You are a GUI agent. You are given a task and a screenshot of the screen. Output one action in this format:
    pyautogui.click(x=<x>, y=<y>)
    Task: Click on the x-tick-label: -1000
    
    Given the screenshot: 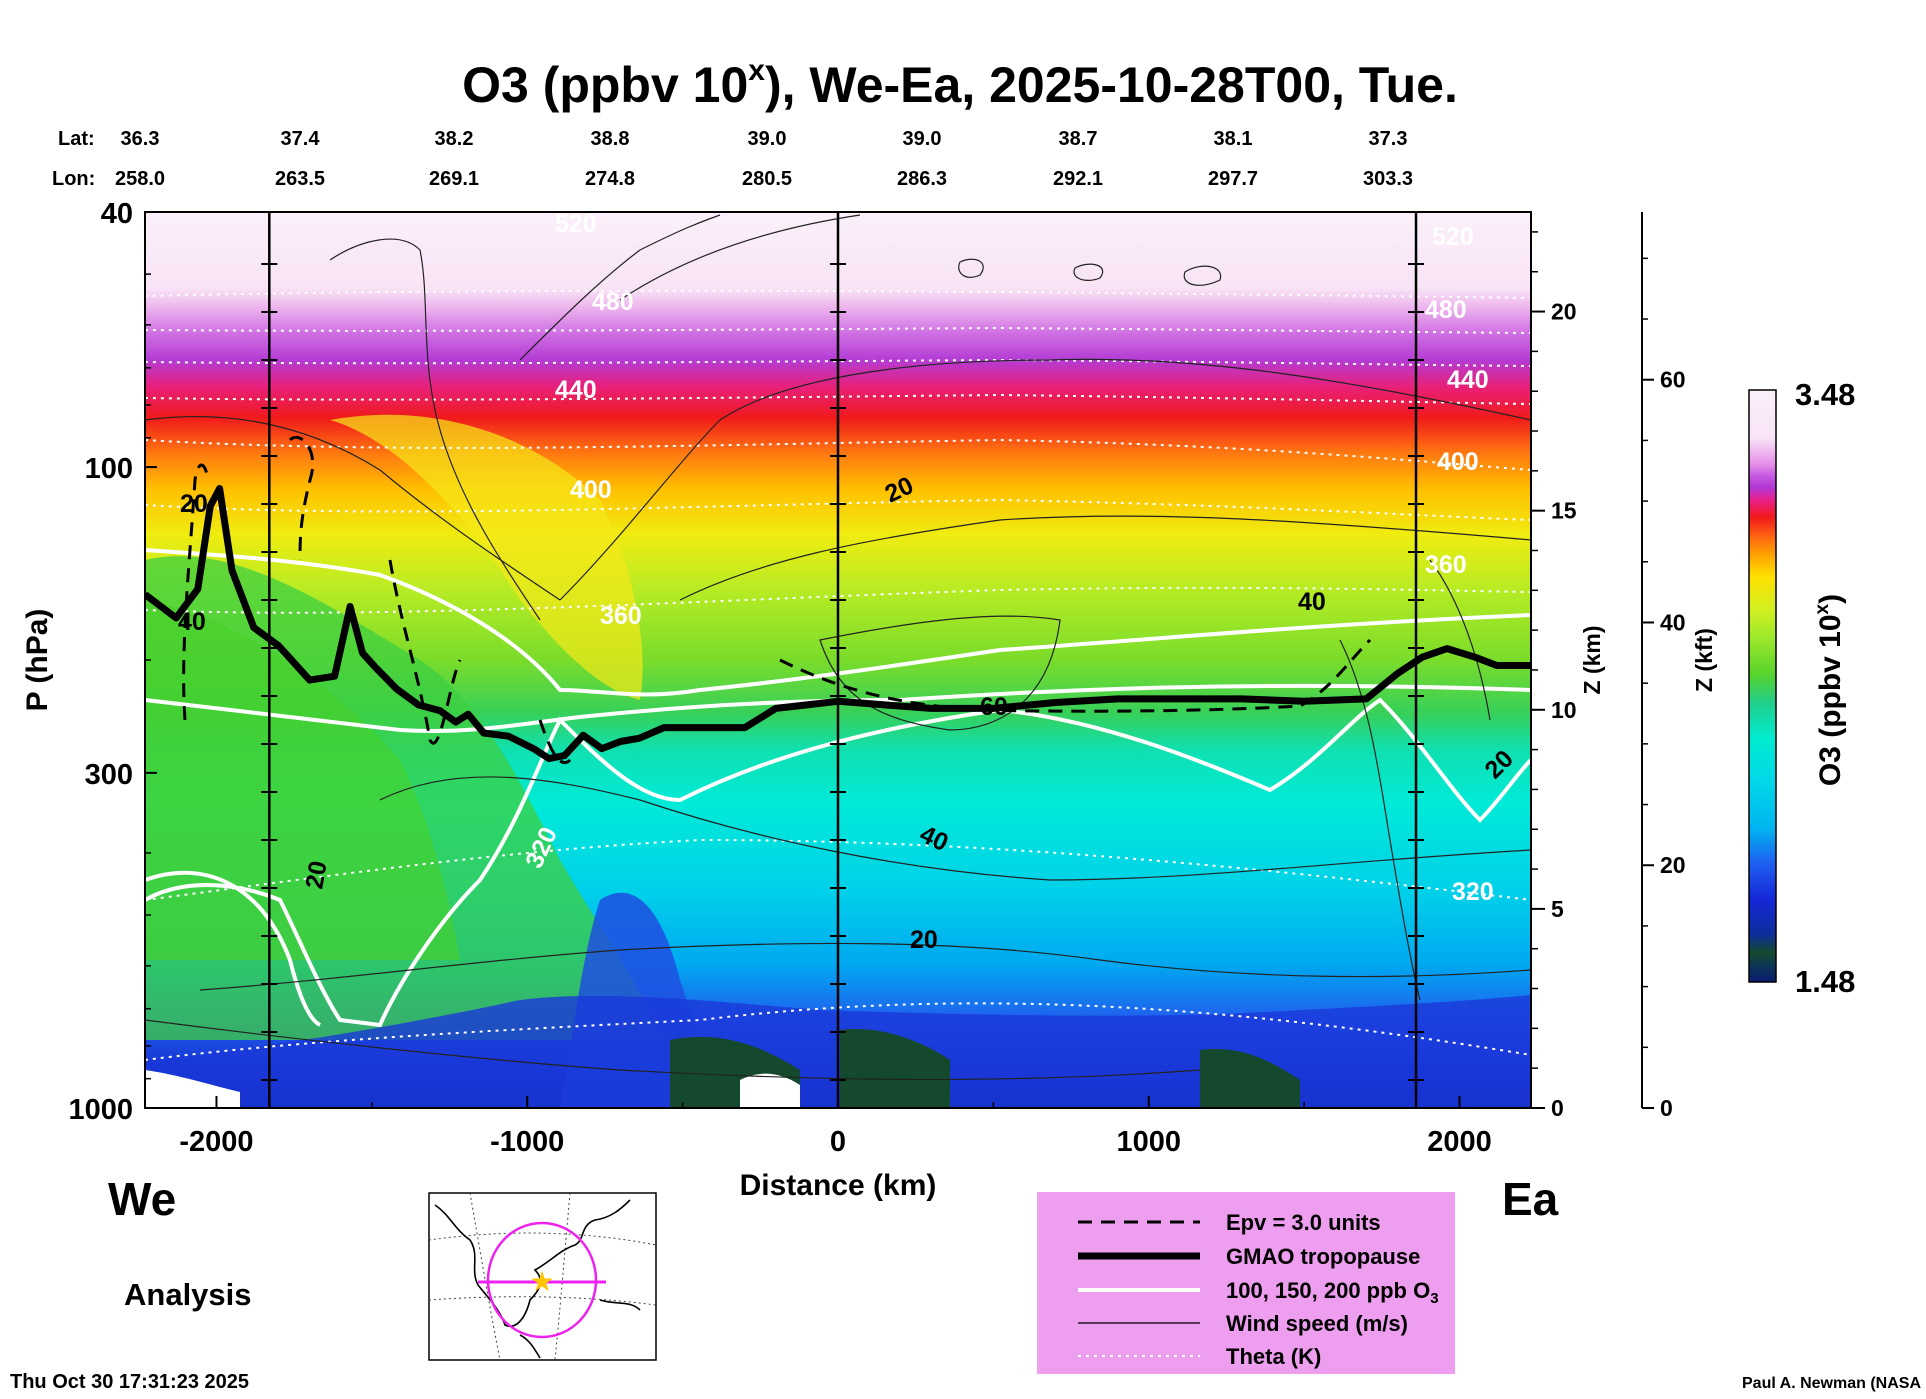 What is the action you would take?
    pyautogui.click(x=527, y=1142)
    